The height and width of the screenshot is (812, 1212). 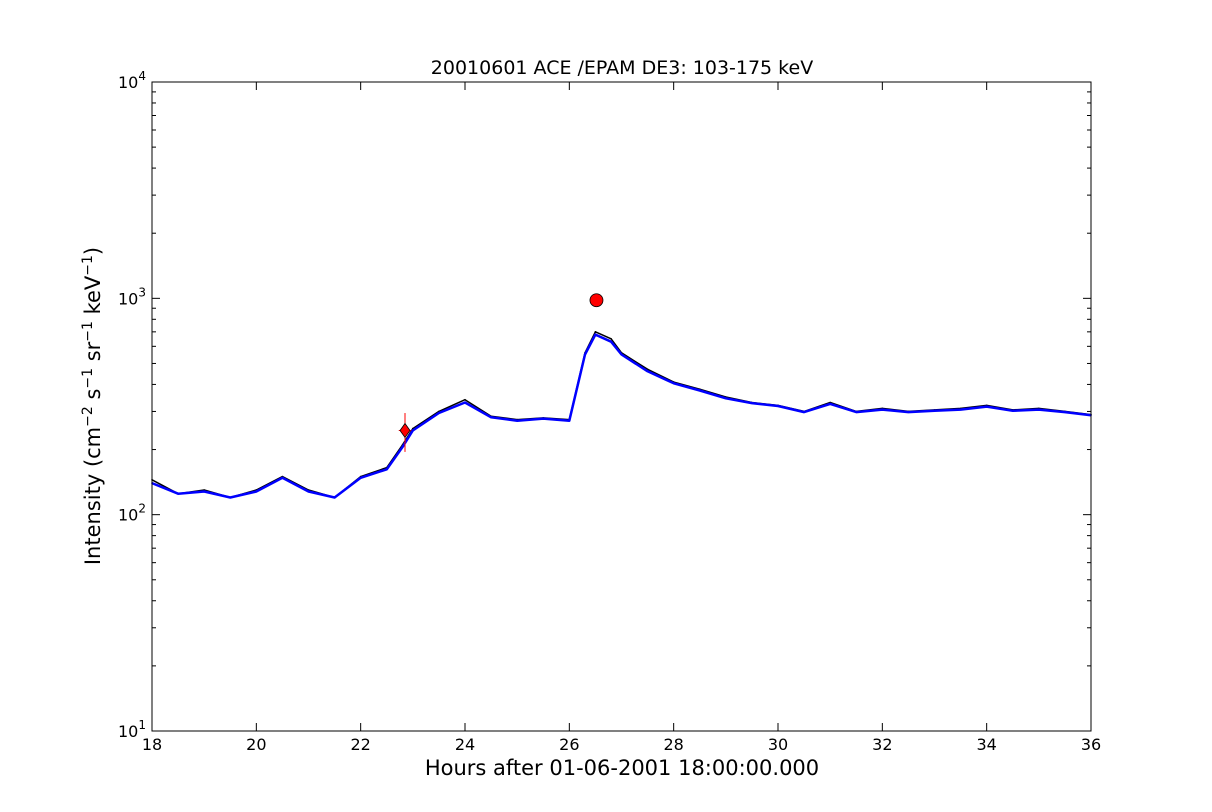 I want to click on marker-layer, so click(x=501, y=372).